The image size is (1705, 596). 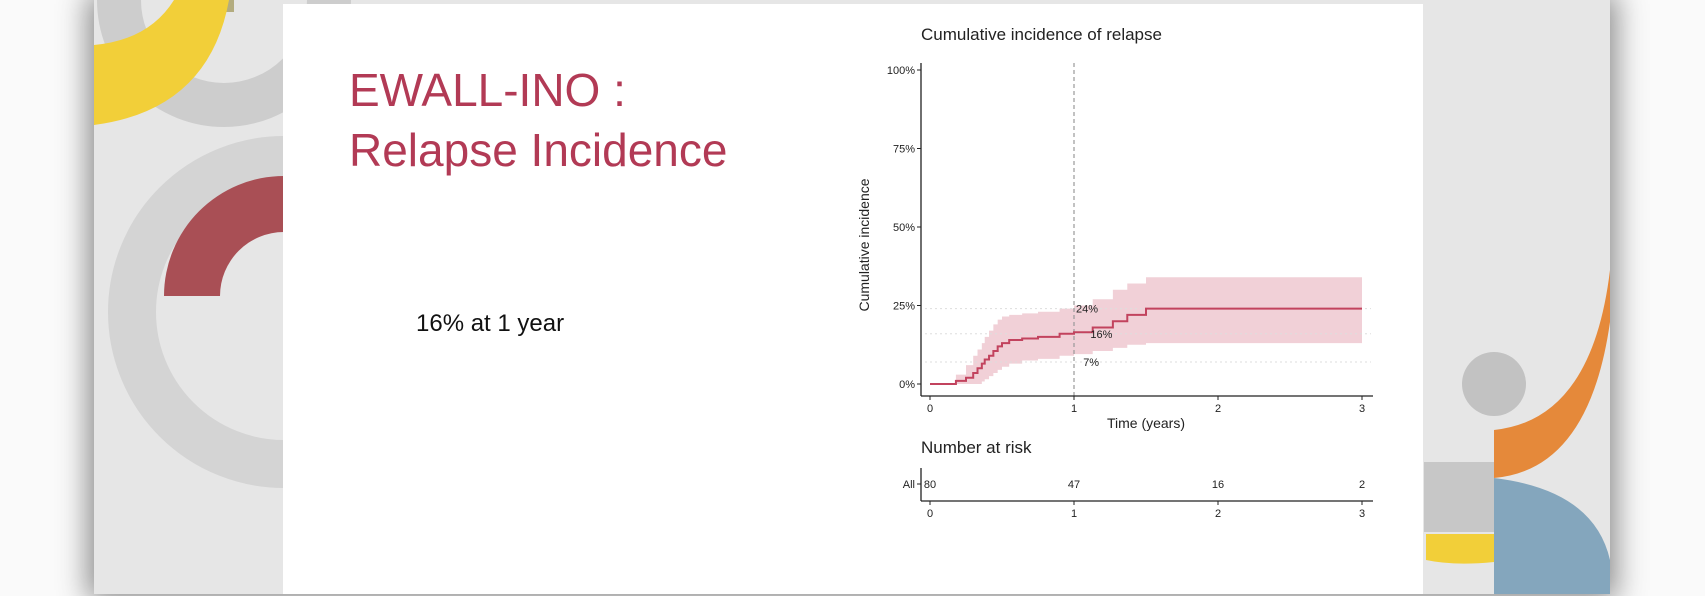 I want to click on maroon-arc-shape, so click(x=224, y=236).